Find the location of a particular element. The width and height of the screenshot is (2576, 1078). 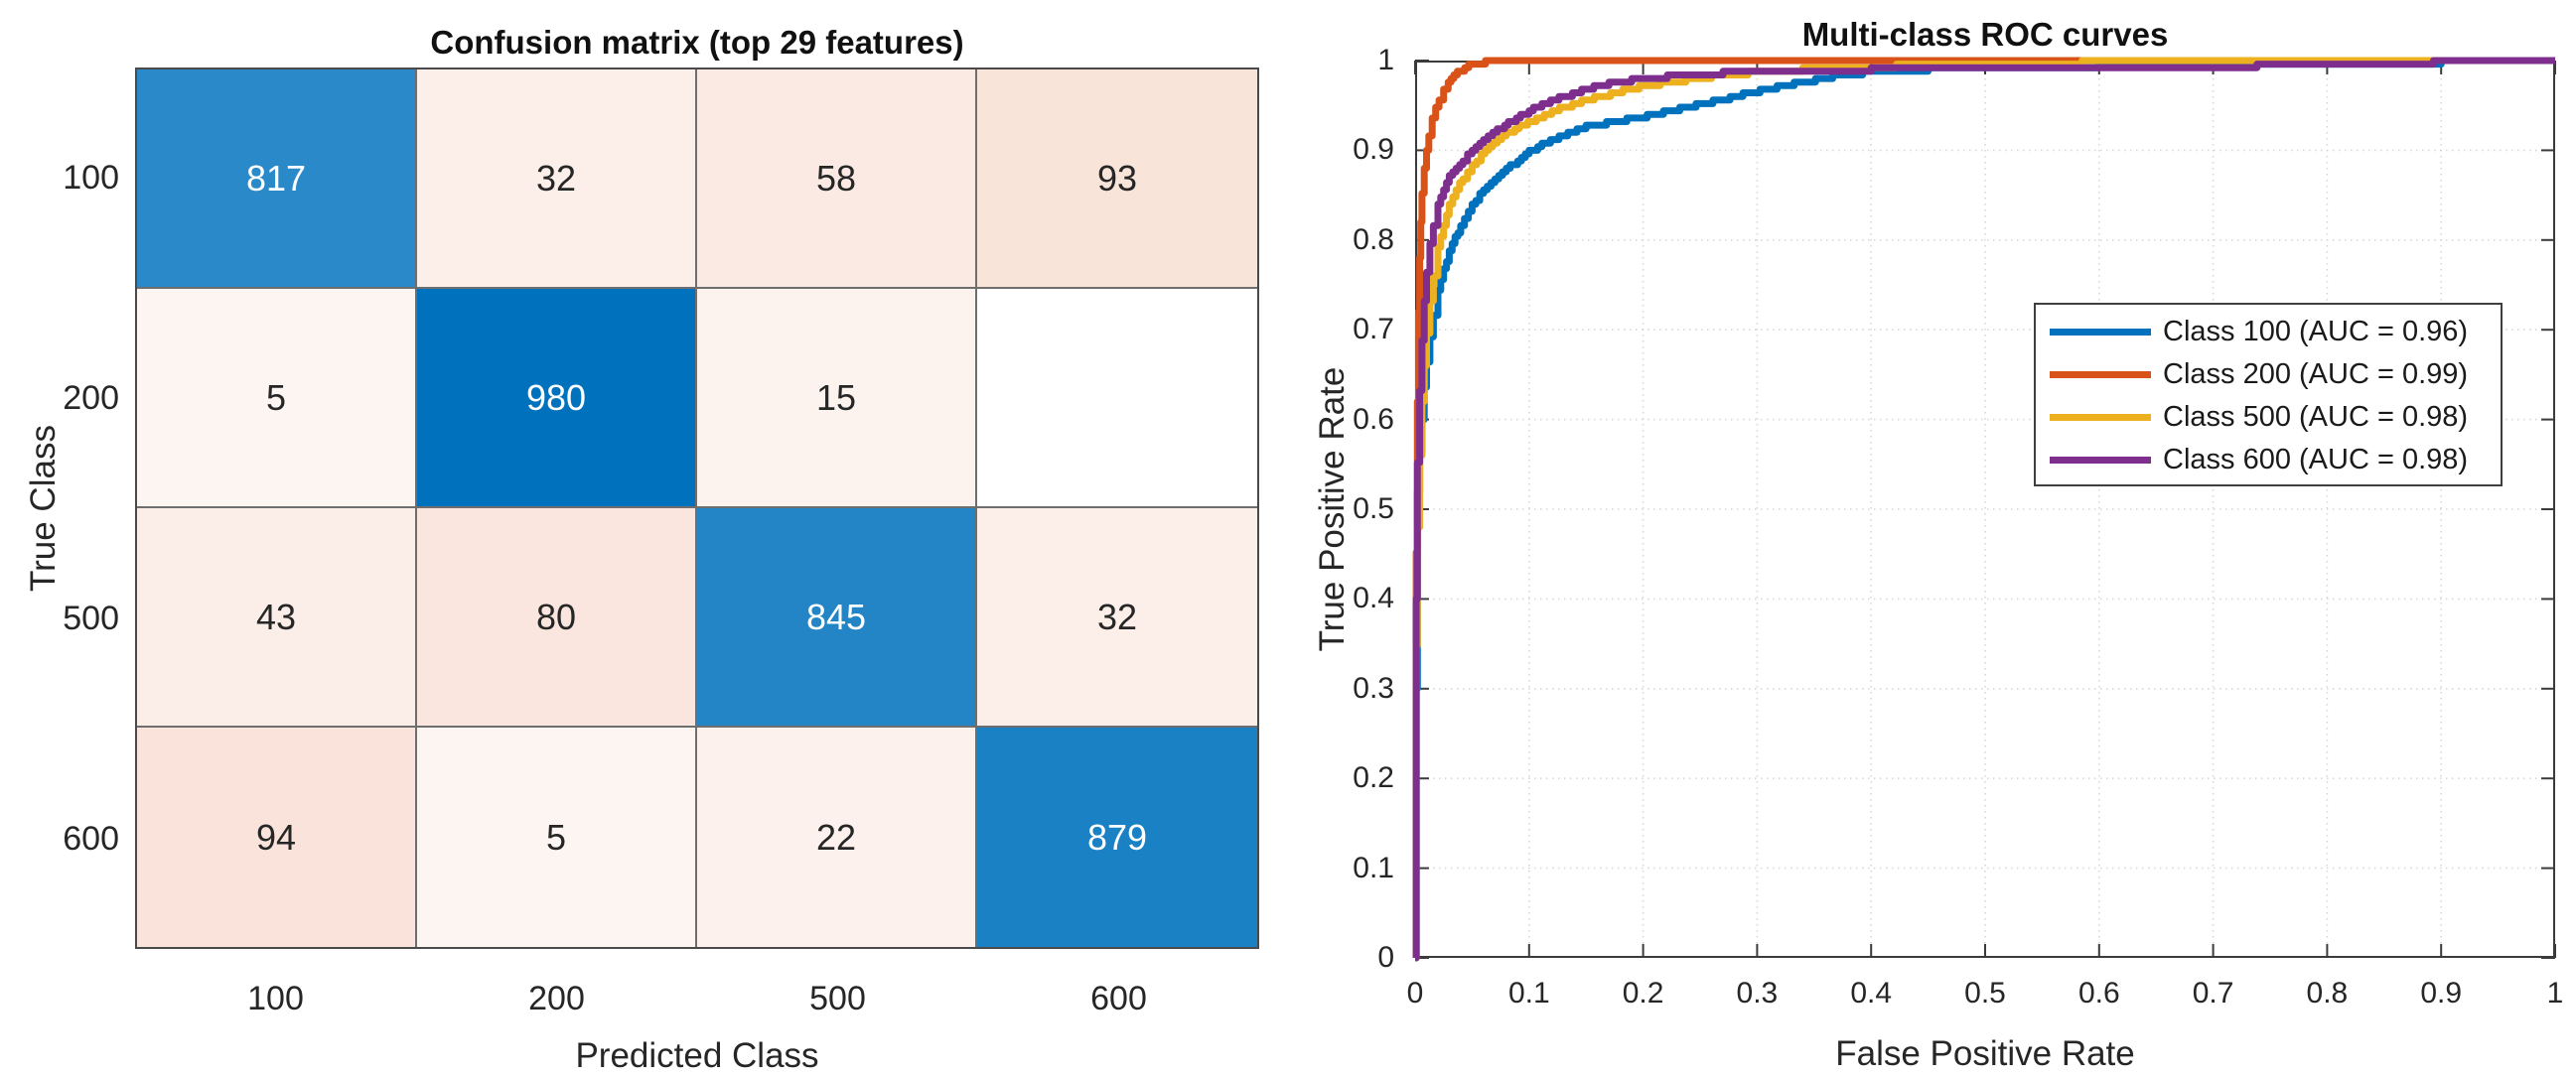

roc-x-tick-label: 0.3 is located at coordinates (1758, 993).